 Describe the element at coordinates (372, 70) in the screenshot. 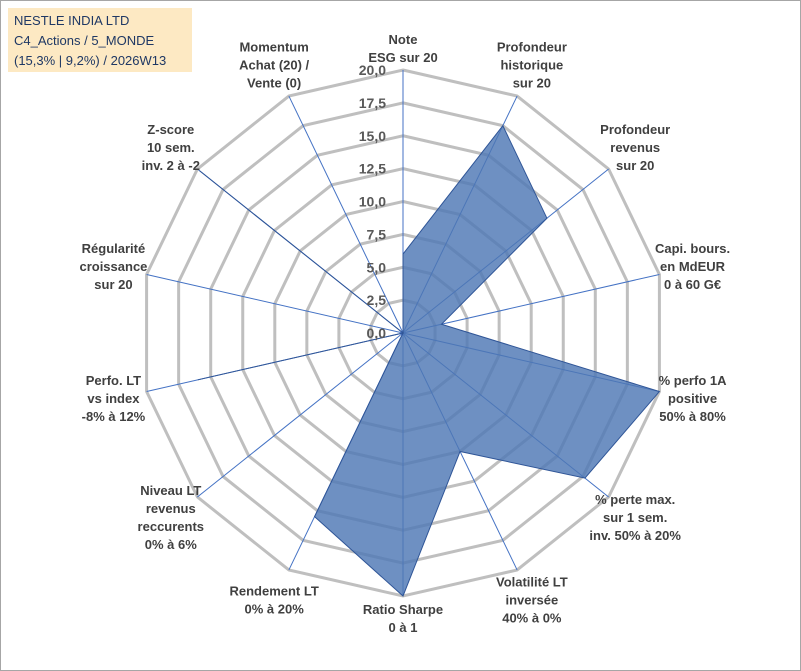

I see `tick-label-8: 20,0` at that location.